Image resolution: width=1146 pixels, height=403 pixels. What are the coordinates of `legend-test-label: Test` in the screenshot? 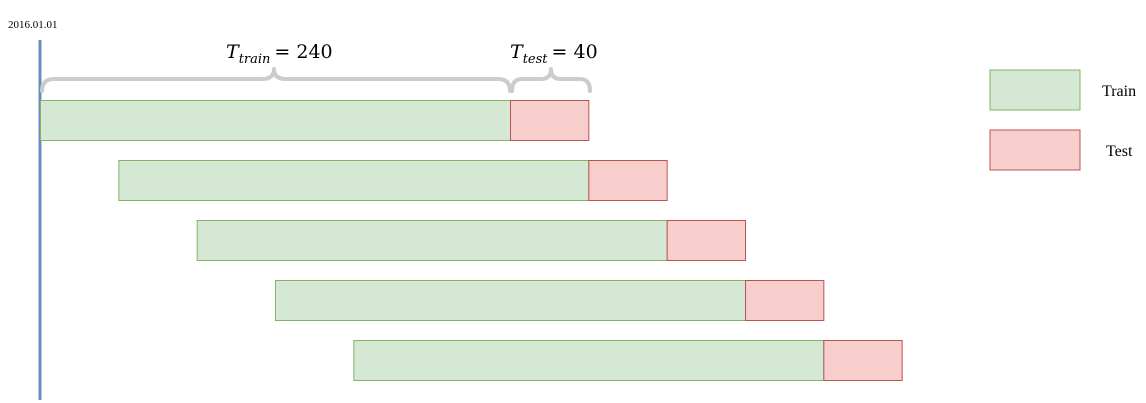 It's located at (1119, 151).